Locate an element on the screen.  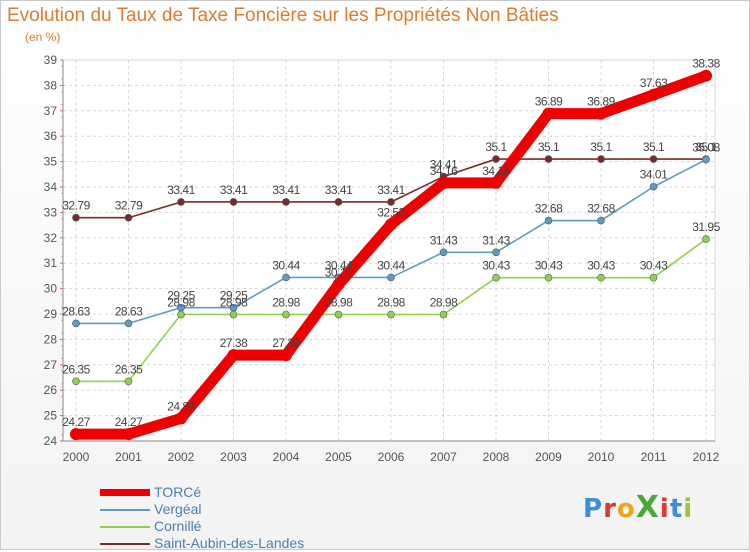
y-tick-label: 37 is located at coordinates (51, 111).